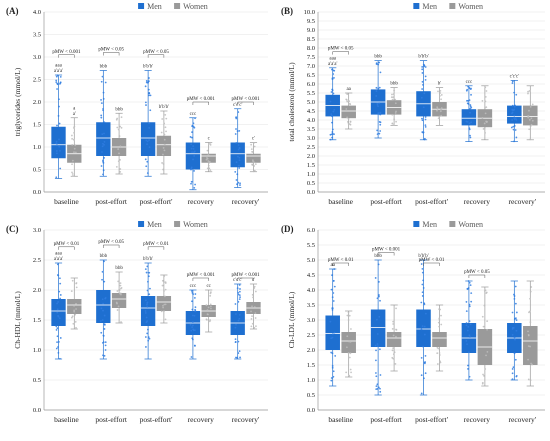 This screenshot has width=550, height=441. What do you see at coordinates (311, 111) in the screenshot?
I see `y-tick-label: 4.5` at bounding box center [311, 111].